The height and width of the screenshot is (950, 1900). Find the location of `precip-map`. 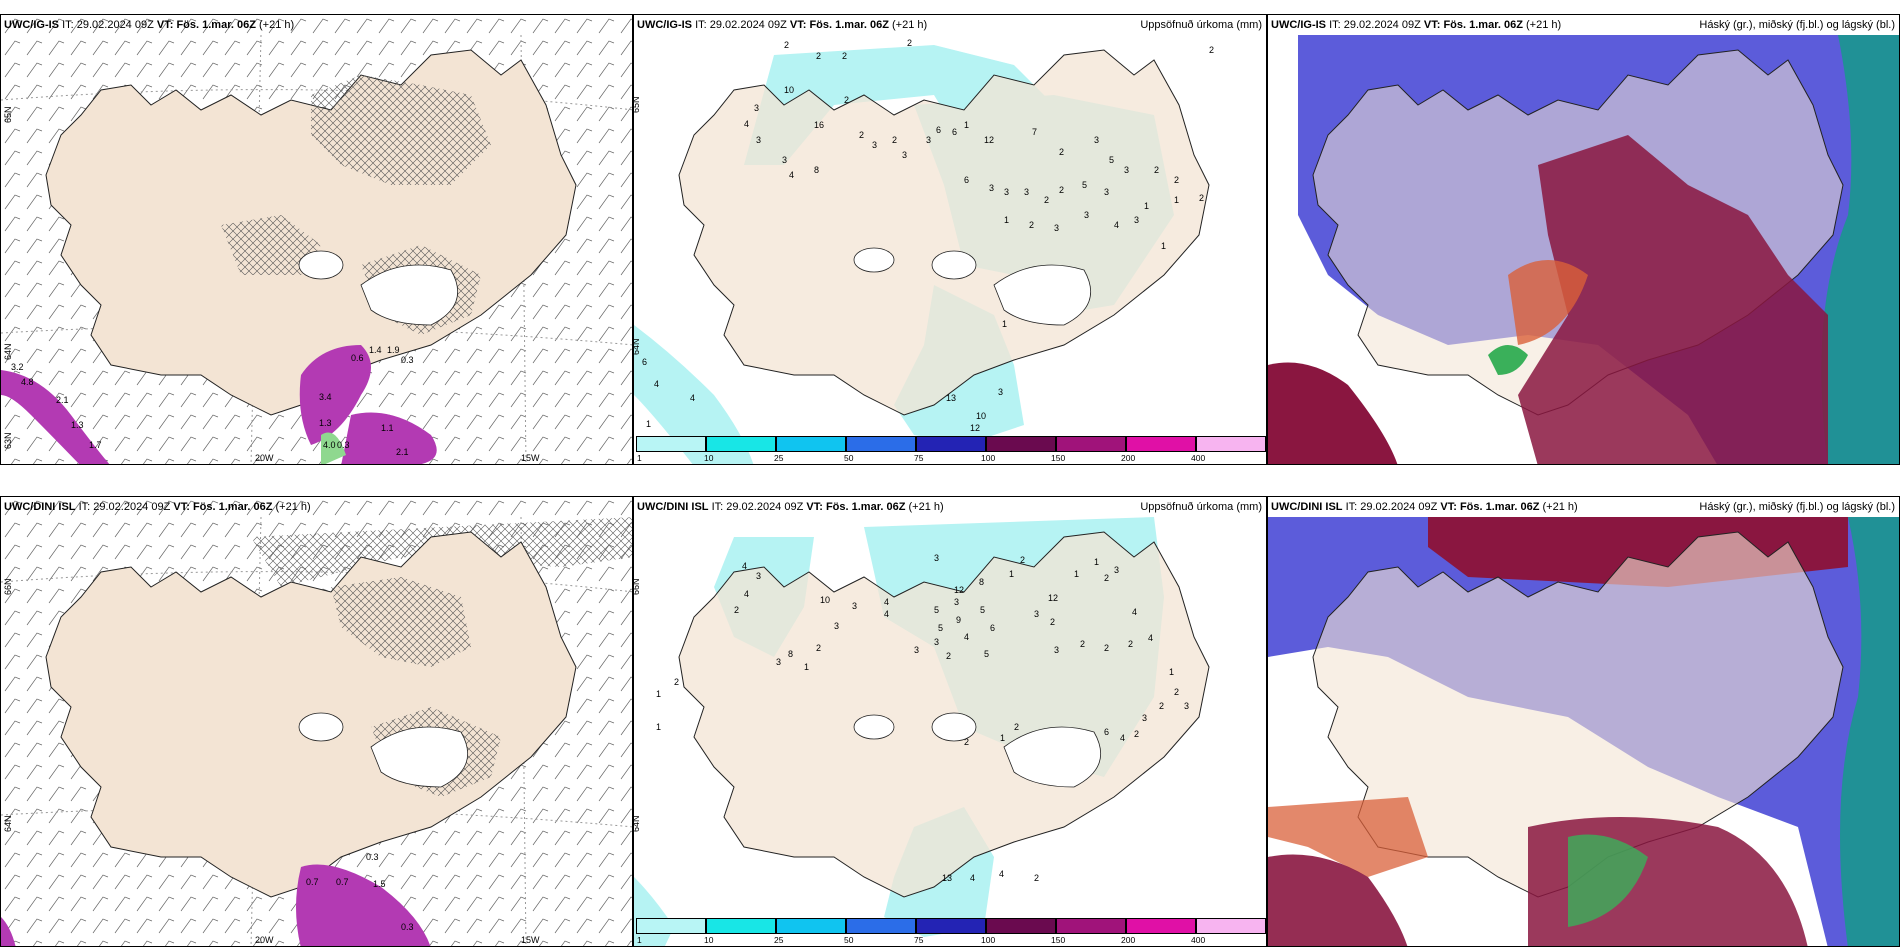

precip-map is located at coordinates (922, 731).